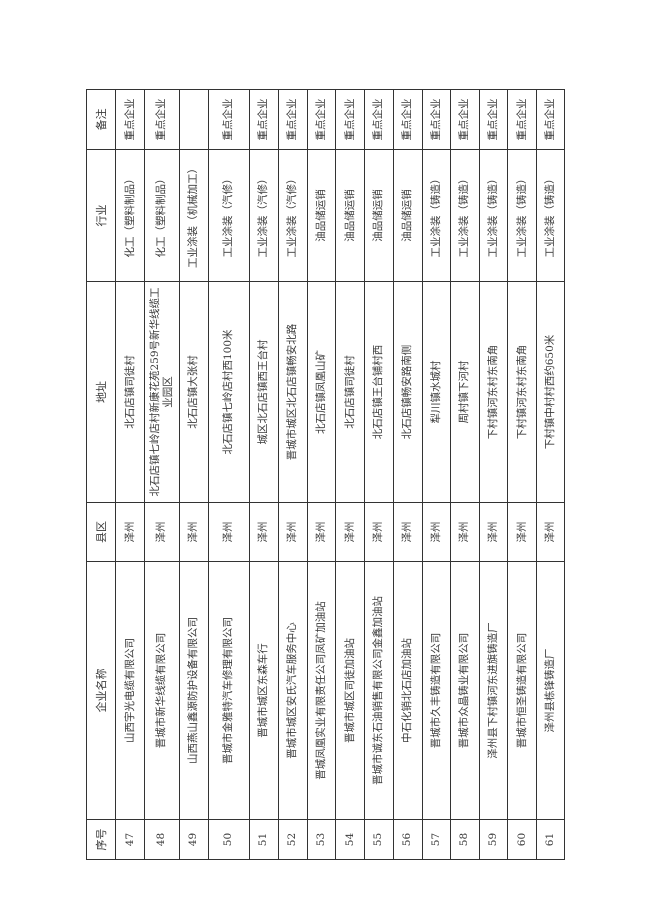 The height and width of the screenshot is (919, 650). What do you see at coordinates (379, 392) in the screenshot?
I see `col-address-cell: 北石店镇王台铺村西` at bounding box center [379, 392].